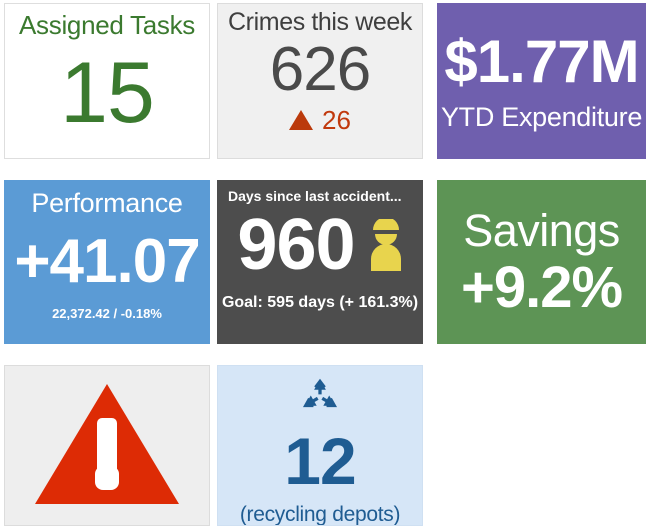 The image size is (650, 529). What do you see at coordinates (107, 25) in the screenshot?
I see `assigned-tasks-title: Assigned Tasks` at bounding box center [107, 25].